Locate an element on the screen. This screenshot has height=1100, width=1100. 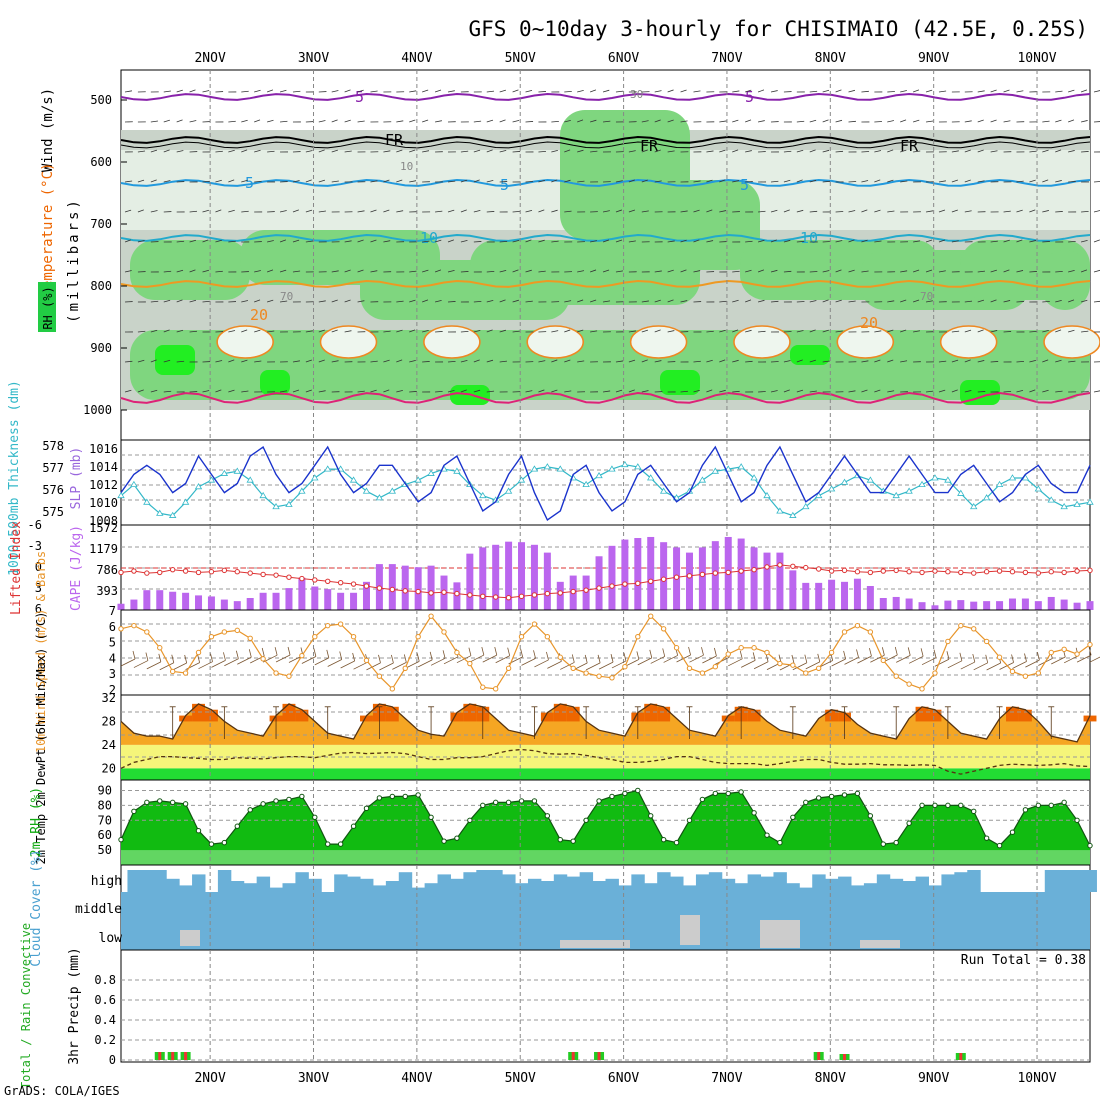
rh-line is located at coordinates (605, 818).